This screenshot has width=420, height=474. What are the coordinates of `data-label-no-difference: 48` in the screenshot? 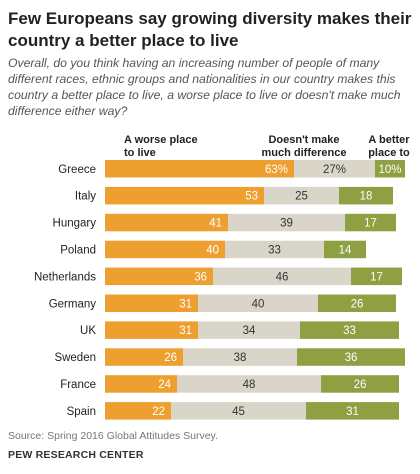 It's located at (249, 385).